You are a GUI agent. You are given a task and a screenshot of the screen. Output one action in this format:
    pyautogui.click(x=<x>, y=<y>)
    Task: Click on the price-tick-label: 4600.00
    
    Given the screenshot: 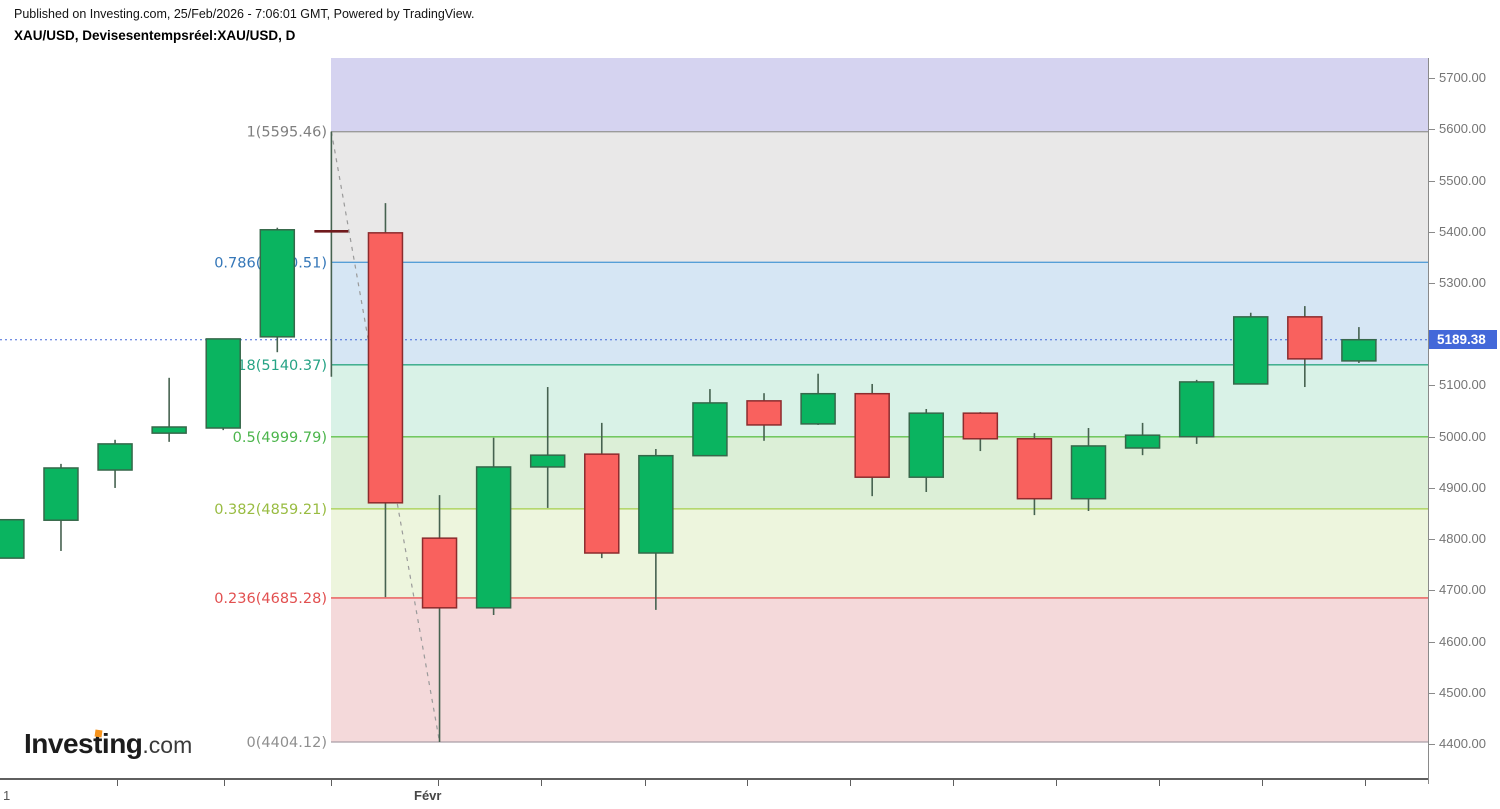 What is the action you would take?
    pyautogui.click(x=1457, y=641)
    